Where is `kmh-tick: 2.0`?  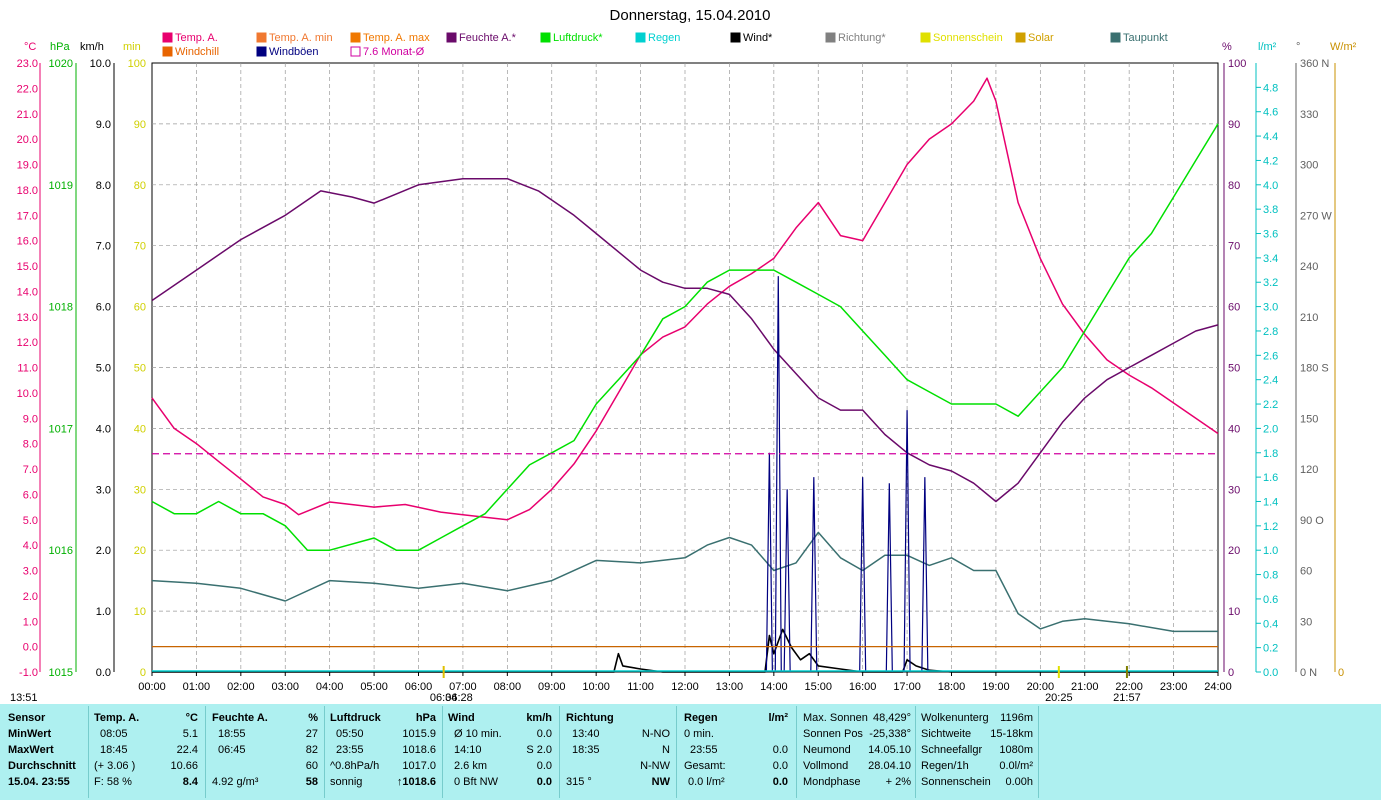 kmh-tick: 2.0 is located at coordinates (103, 551).